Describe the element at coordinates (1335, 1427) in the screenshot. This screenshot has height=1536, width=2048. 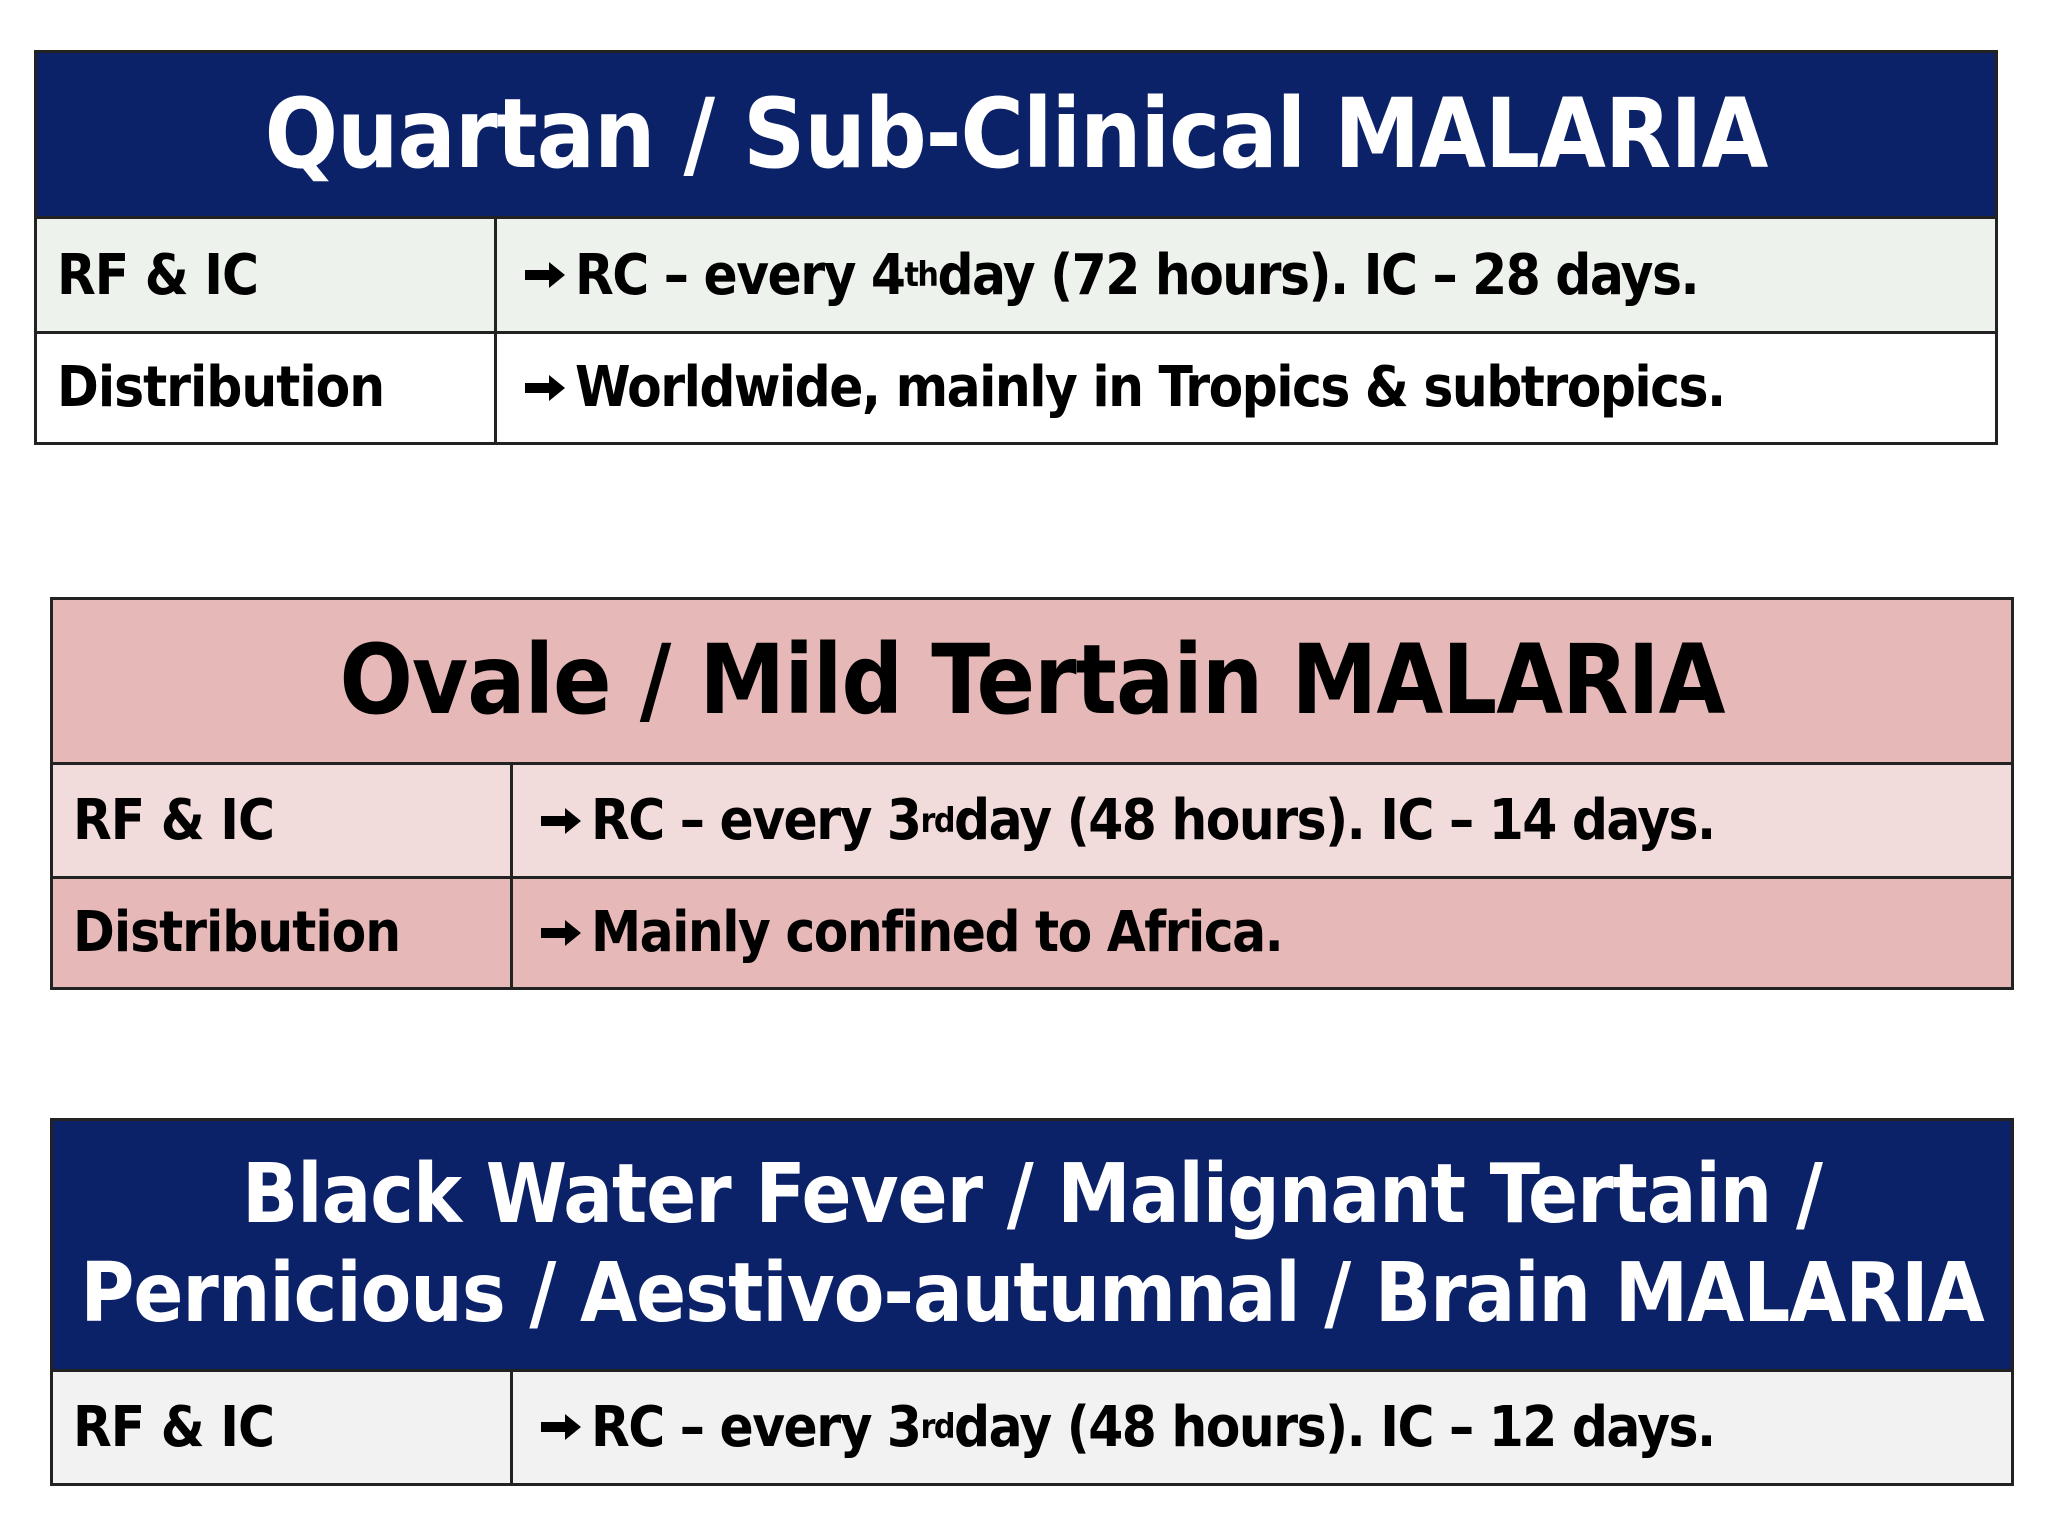
I see `value-text: day (48 hours). IC – 12 days.` at that location.